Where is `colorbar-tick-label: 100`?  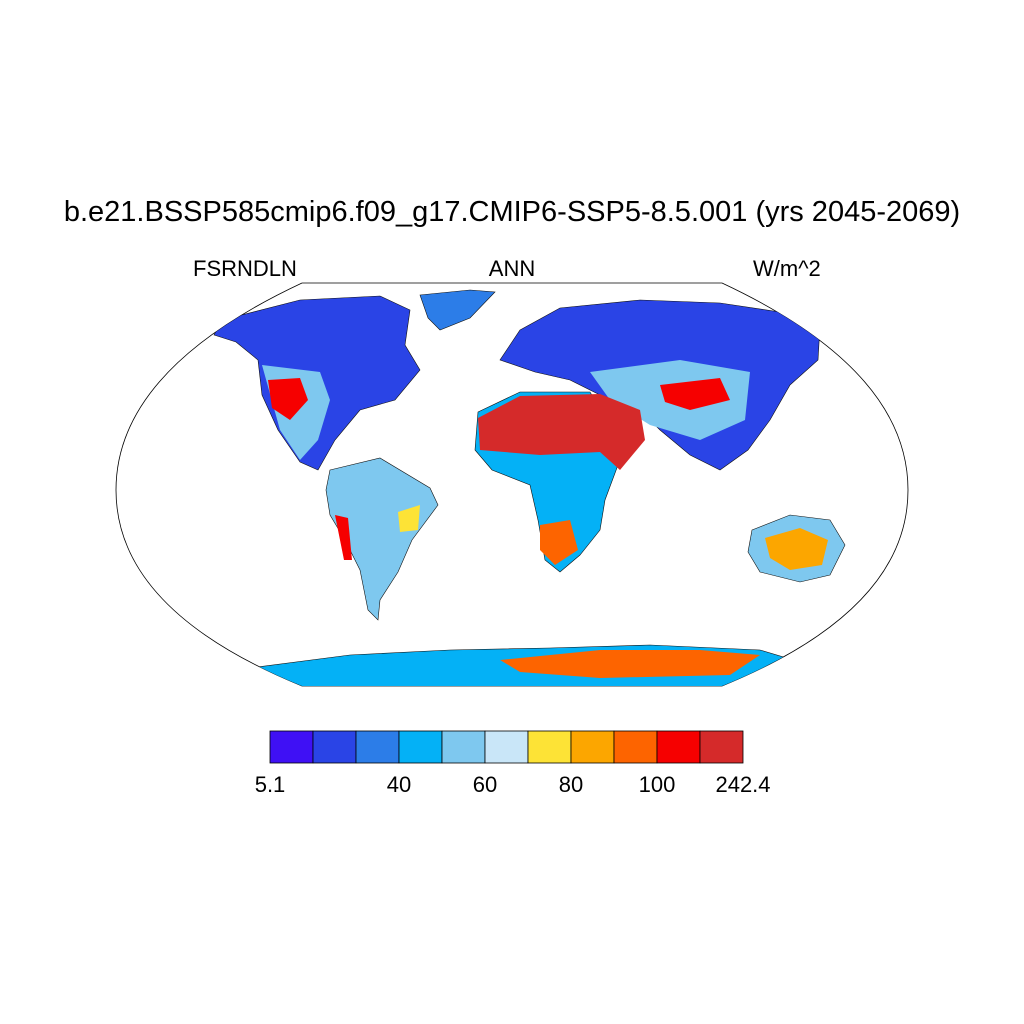 colorbar-tick-label: 100 is located at coordinates (657, 784).